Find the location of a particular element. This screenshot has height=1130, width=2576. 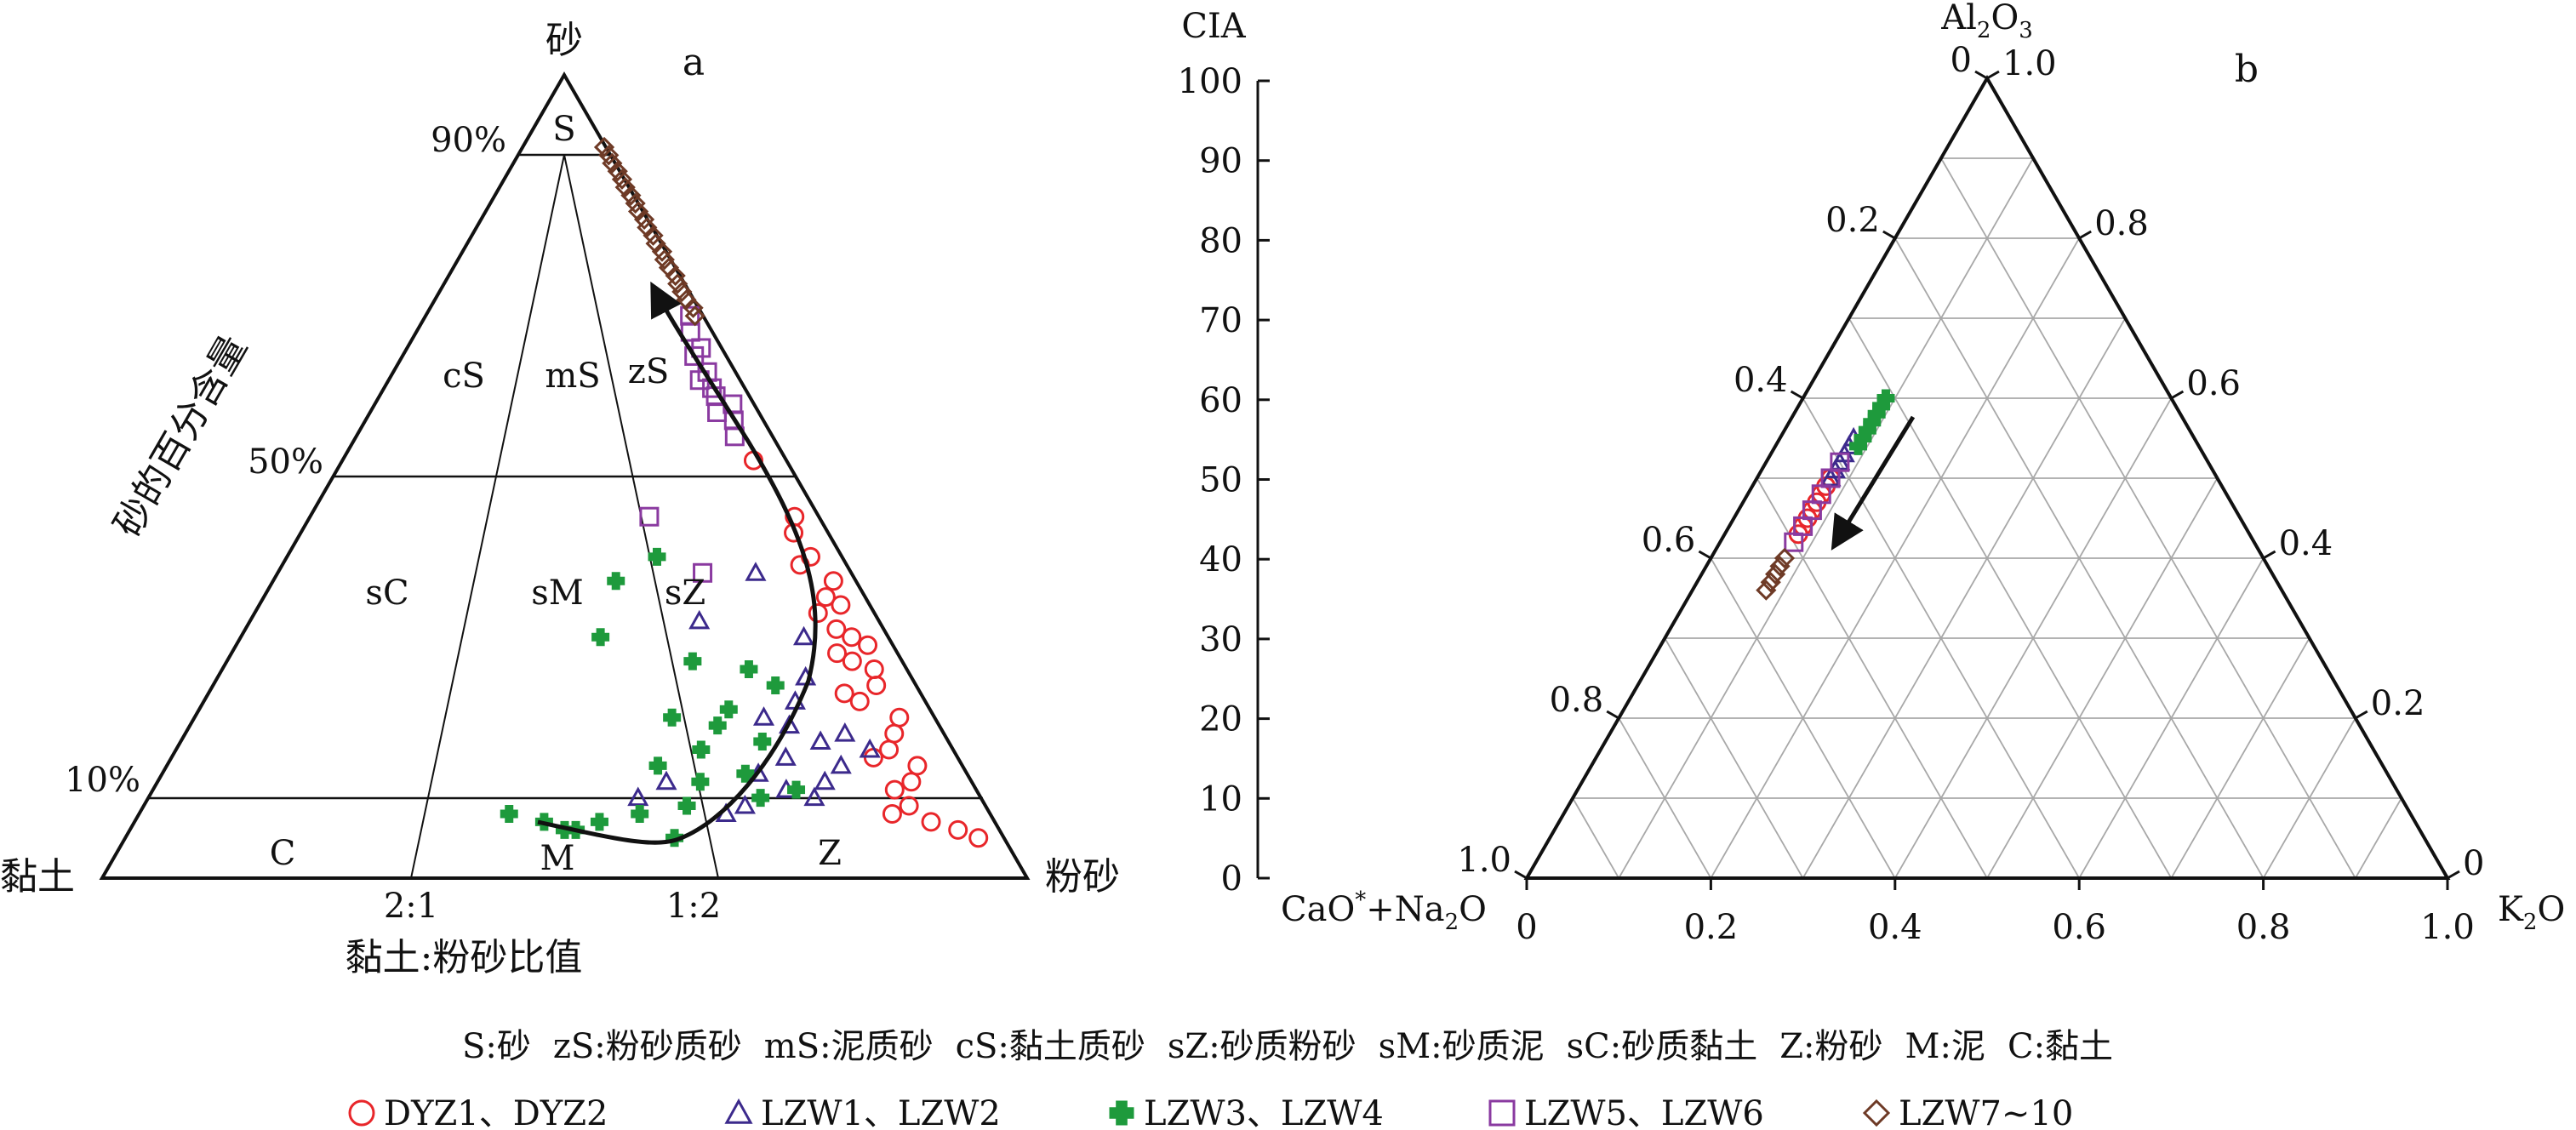

tick-label-right: 0.4 is located at coordinates (2306, 544).